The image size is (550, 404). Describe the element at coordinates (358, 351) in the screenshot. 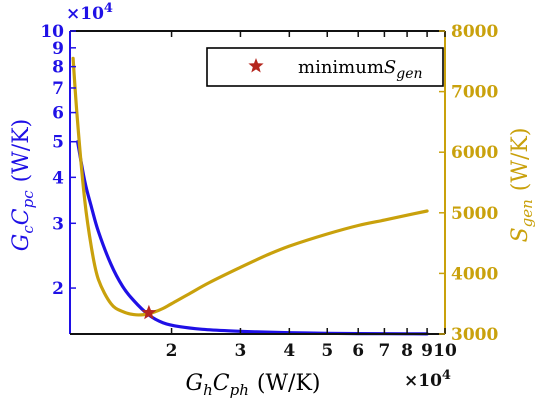

I see `x-tick-label: 6` at that location.